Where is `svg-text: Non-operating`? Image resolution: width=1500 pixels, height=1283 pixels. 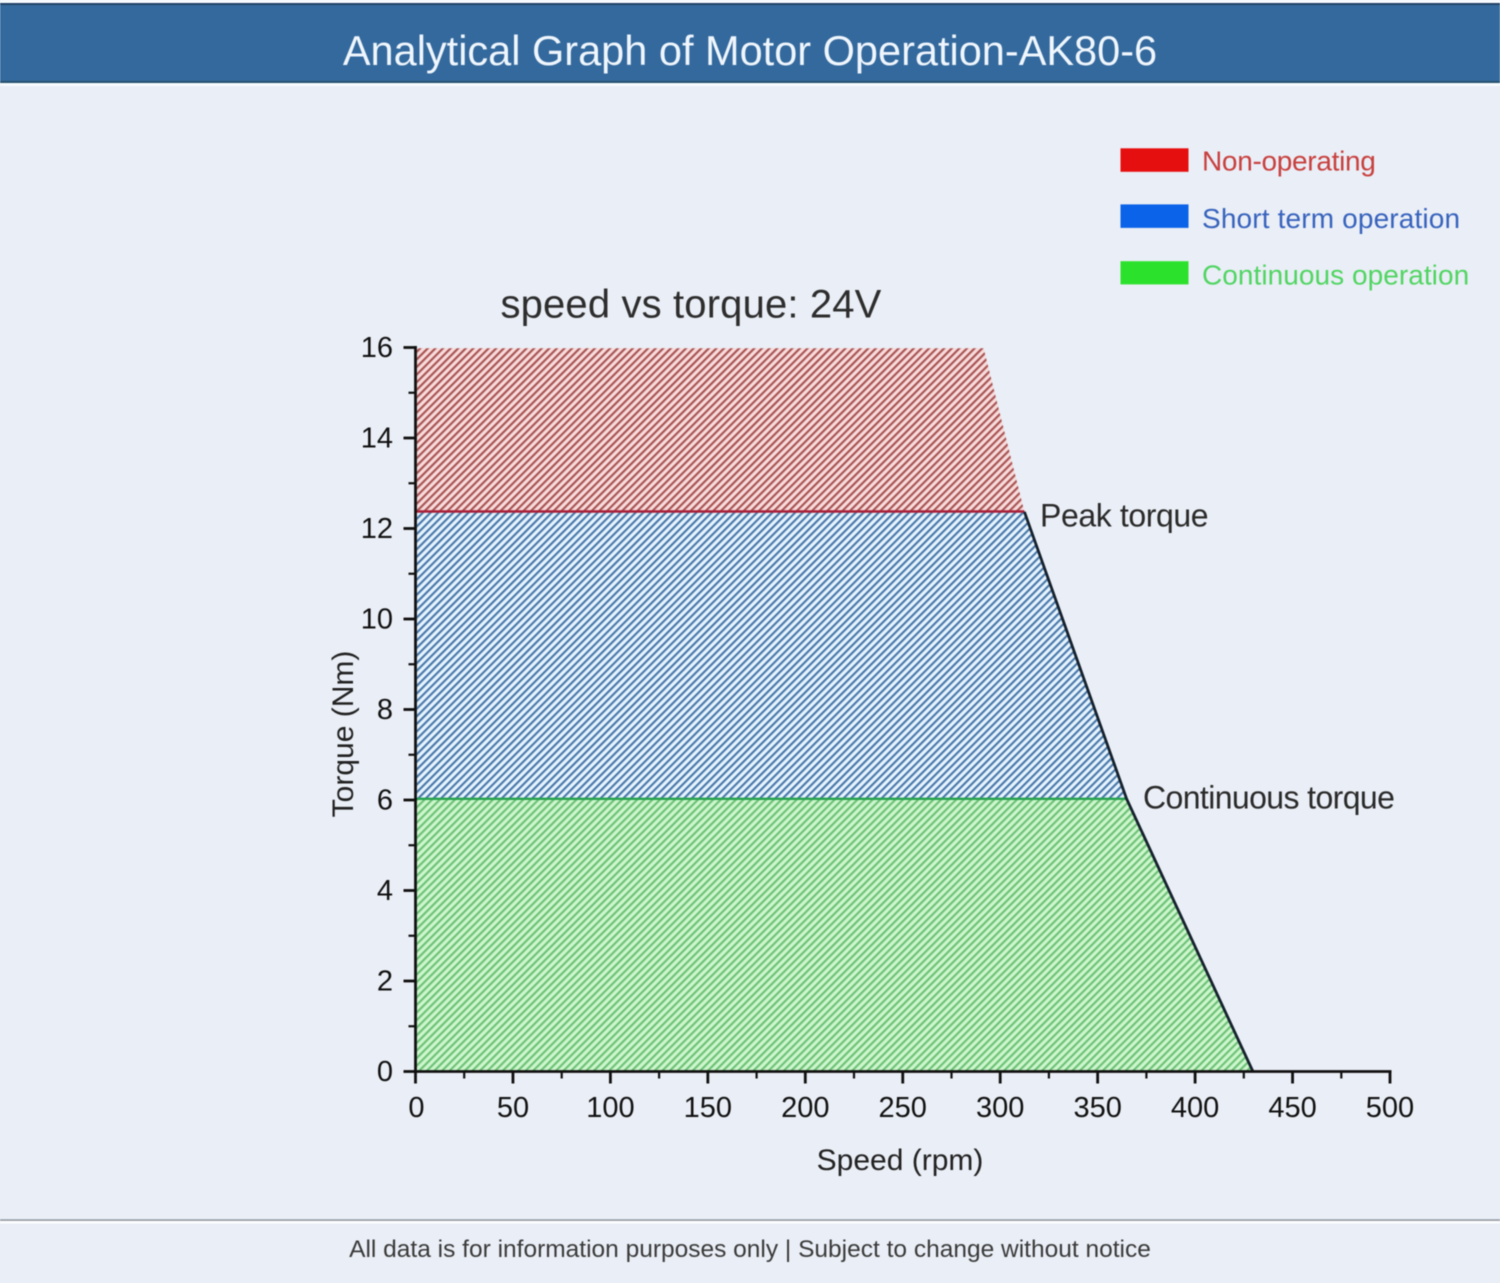
svg-text: Non-operating is located at coordinates (1289, 161).